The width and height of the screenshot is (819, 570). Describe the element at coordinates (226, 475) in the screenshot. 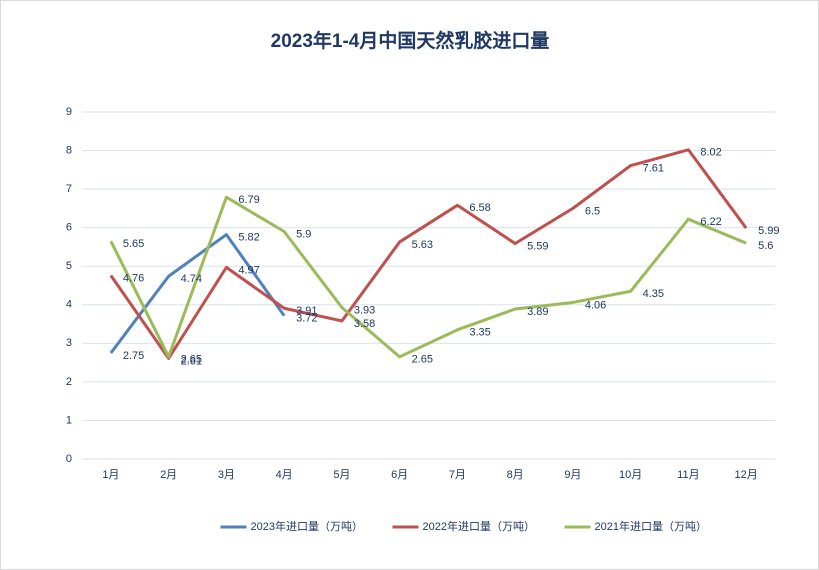

I see `x-tick-label: 3月` at that location.